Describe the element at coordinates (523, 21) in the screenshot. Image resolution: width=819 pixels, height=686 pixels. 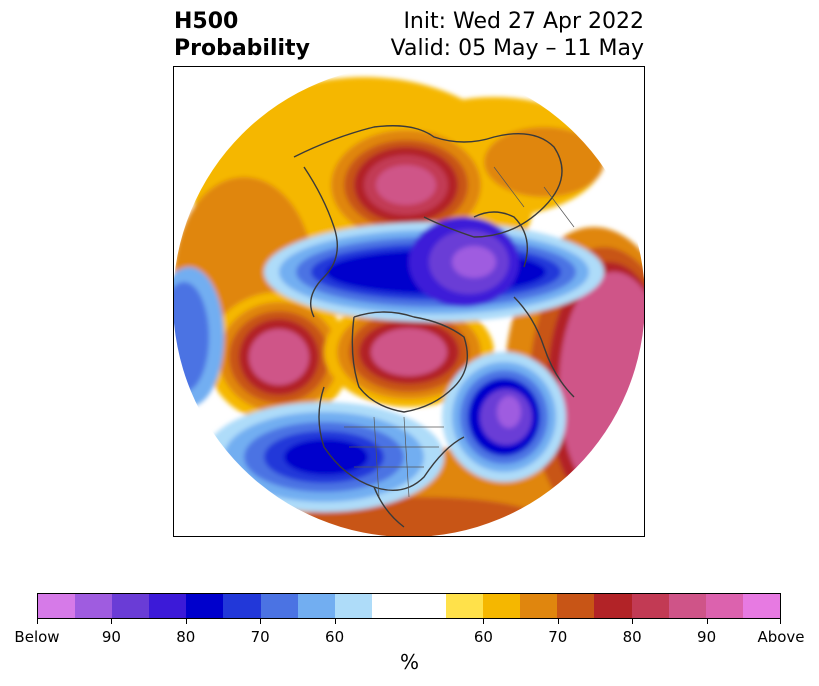
I see `init-date: Init: Wed 27 Apr 2022` at that location.